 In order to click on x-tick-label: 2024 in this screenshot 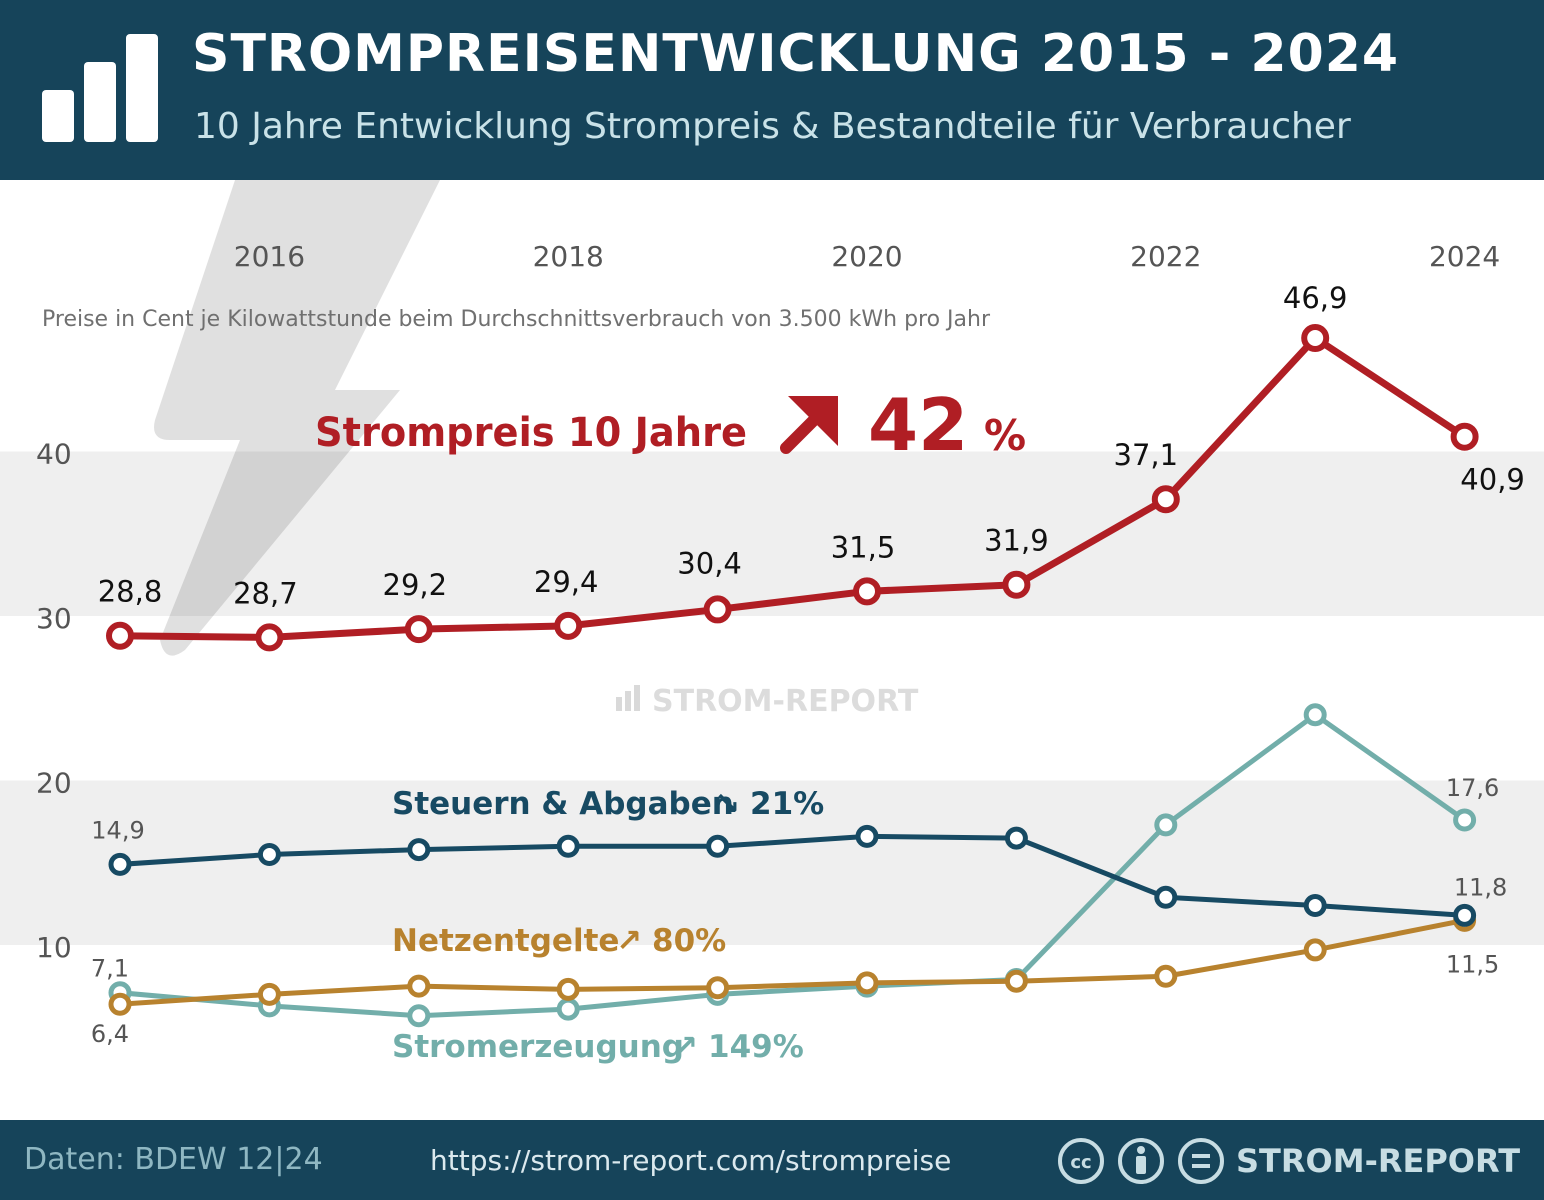, I will do `click(1464, 256)`.